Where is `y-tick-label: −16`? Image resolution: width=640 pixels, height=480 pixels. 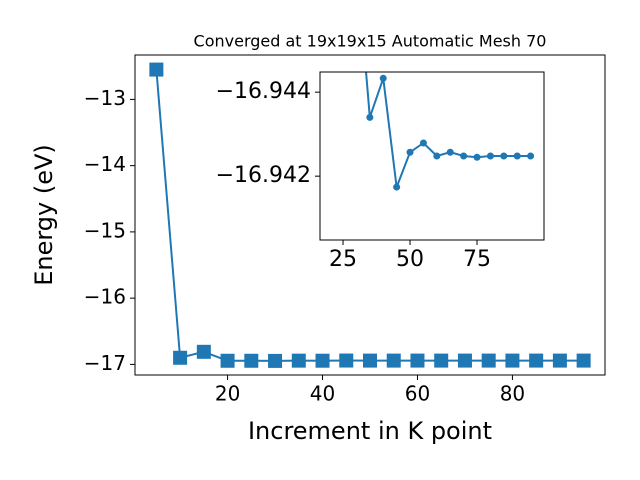
y-tick-label: −16 is located at coordinates (105, 297).